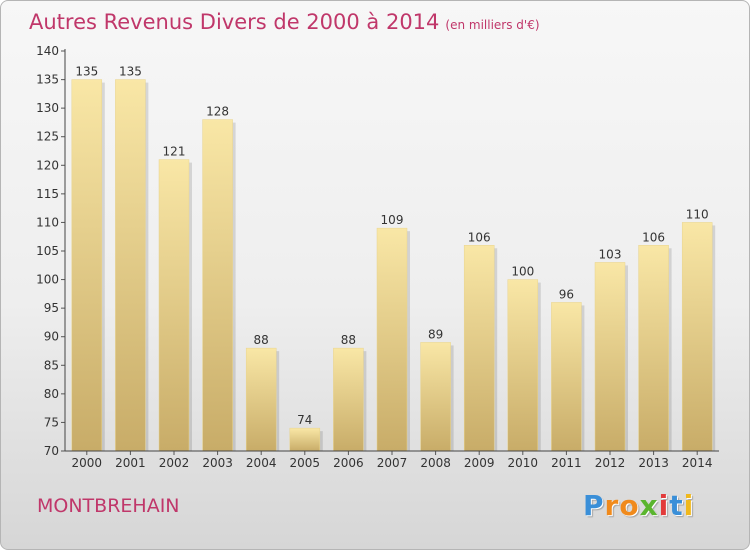 Image resolution: width=750 pixels, height=550 pixels. Describe the element at coordinates (610, 463) in the screenshot. I see `x-tick-label: 2012` at that location.